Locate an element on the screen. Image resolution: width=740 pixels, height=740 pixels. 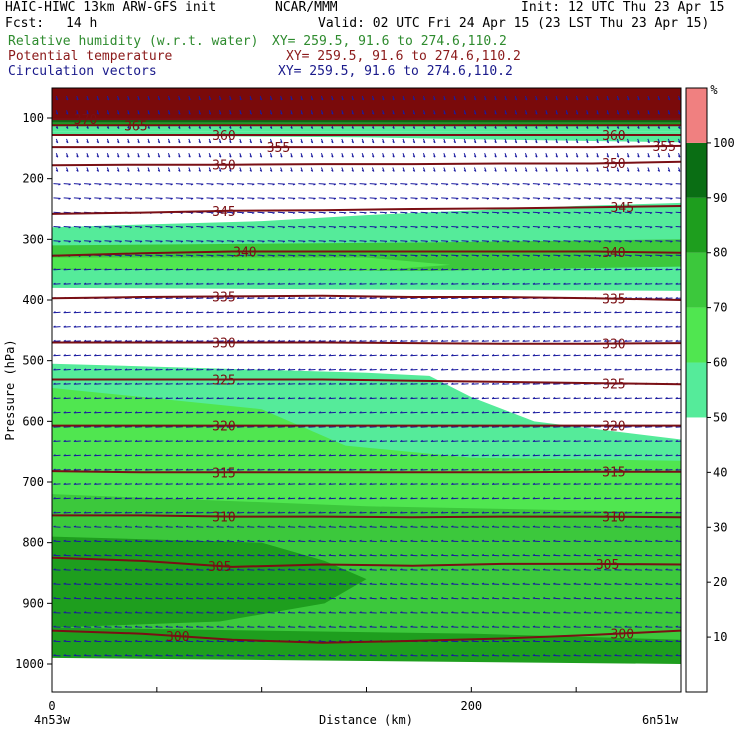
y-tick-label: 300 is located at coordinates (33, 239).